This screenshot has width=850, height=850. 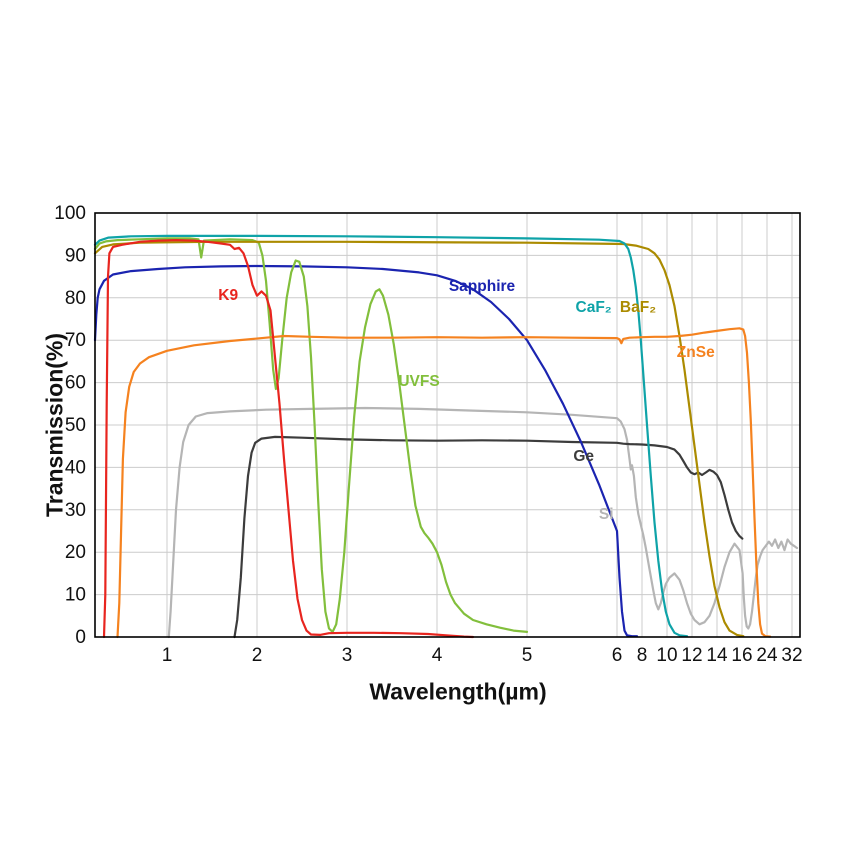 What do you see at coordinates (75, 383) in the screenshot?
I see `y-tick-label-60: 60` at bounding box center [75, 383].